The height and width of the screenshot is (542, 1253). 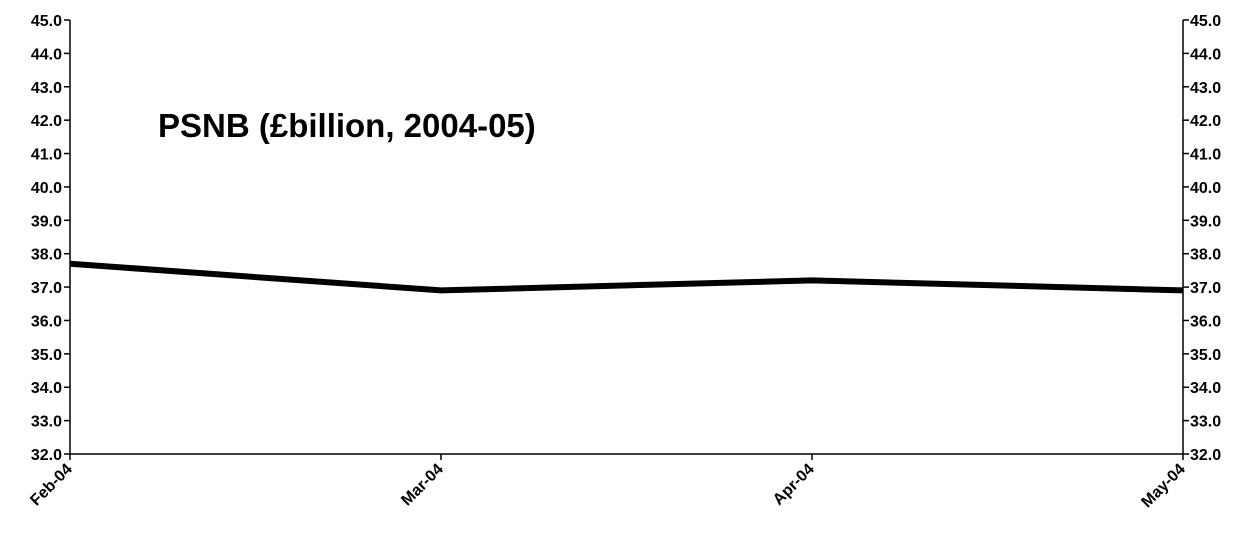 What do you see at coordinates (46, 455) in the screenshot?
I see `y-tick-label-left: 32.0` at bounding box center [46, 455].